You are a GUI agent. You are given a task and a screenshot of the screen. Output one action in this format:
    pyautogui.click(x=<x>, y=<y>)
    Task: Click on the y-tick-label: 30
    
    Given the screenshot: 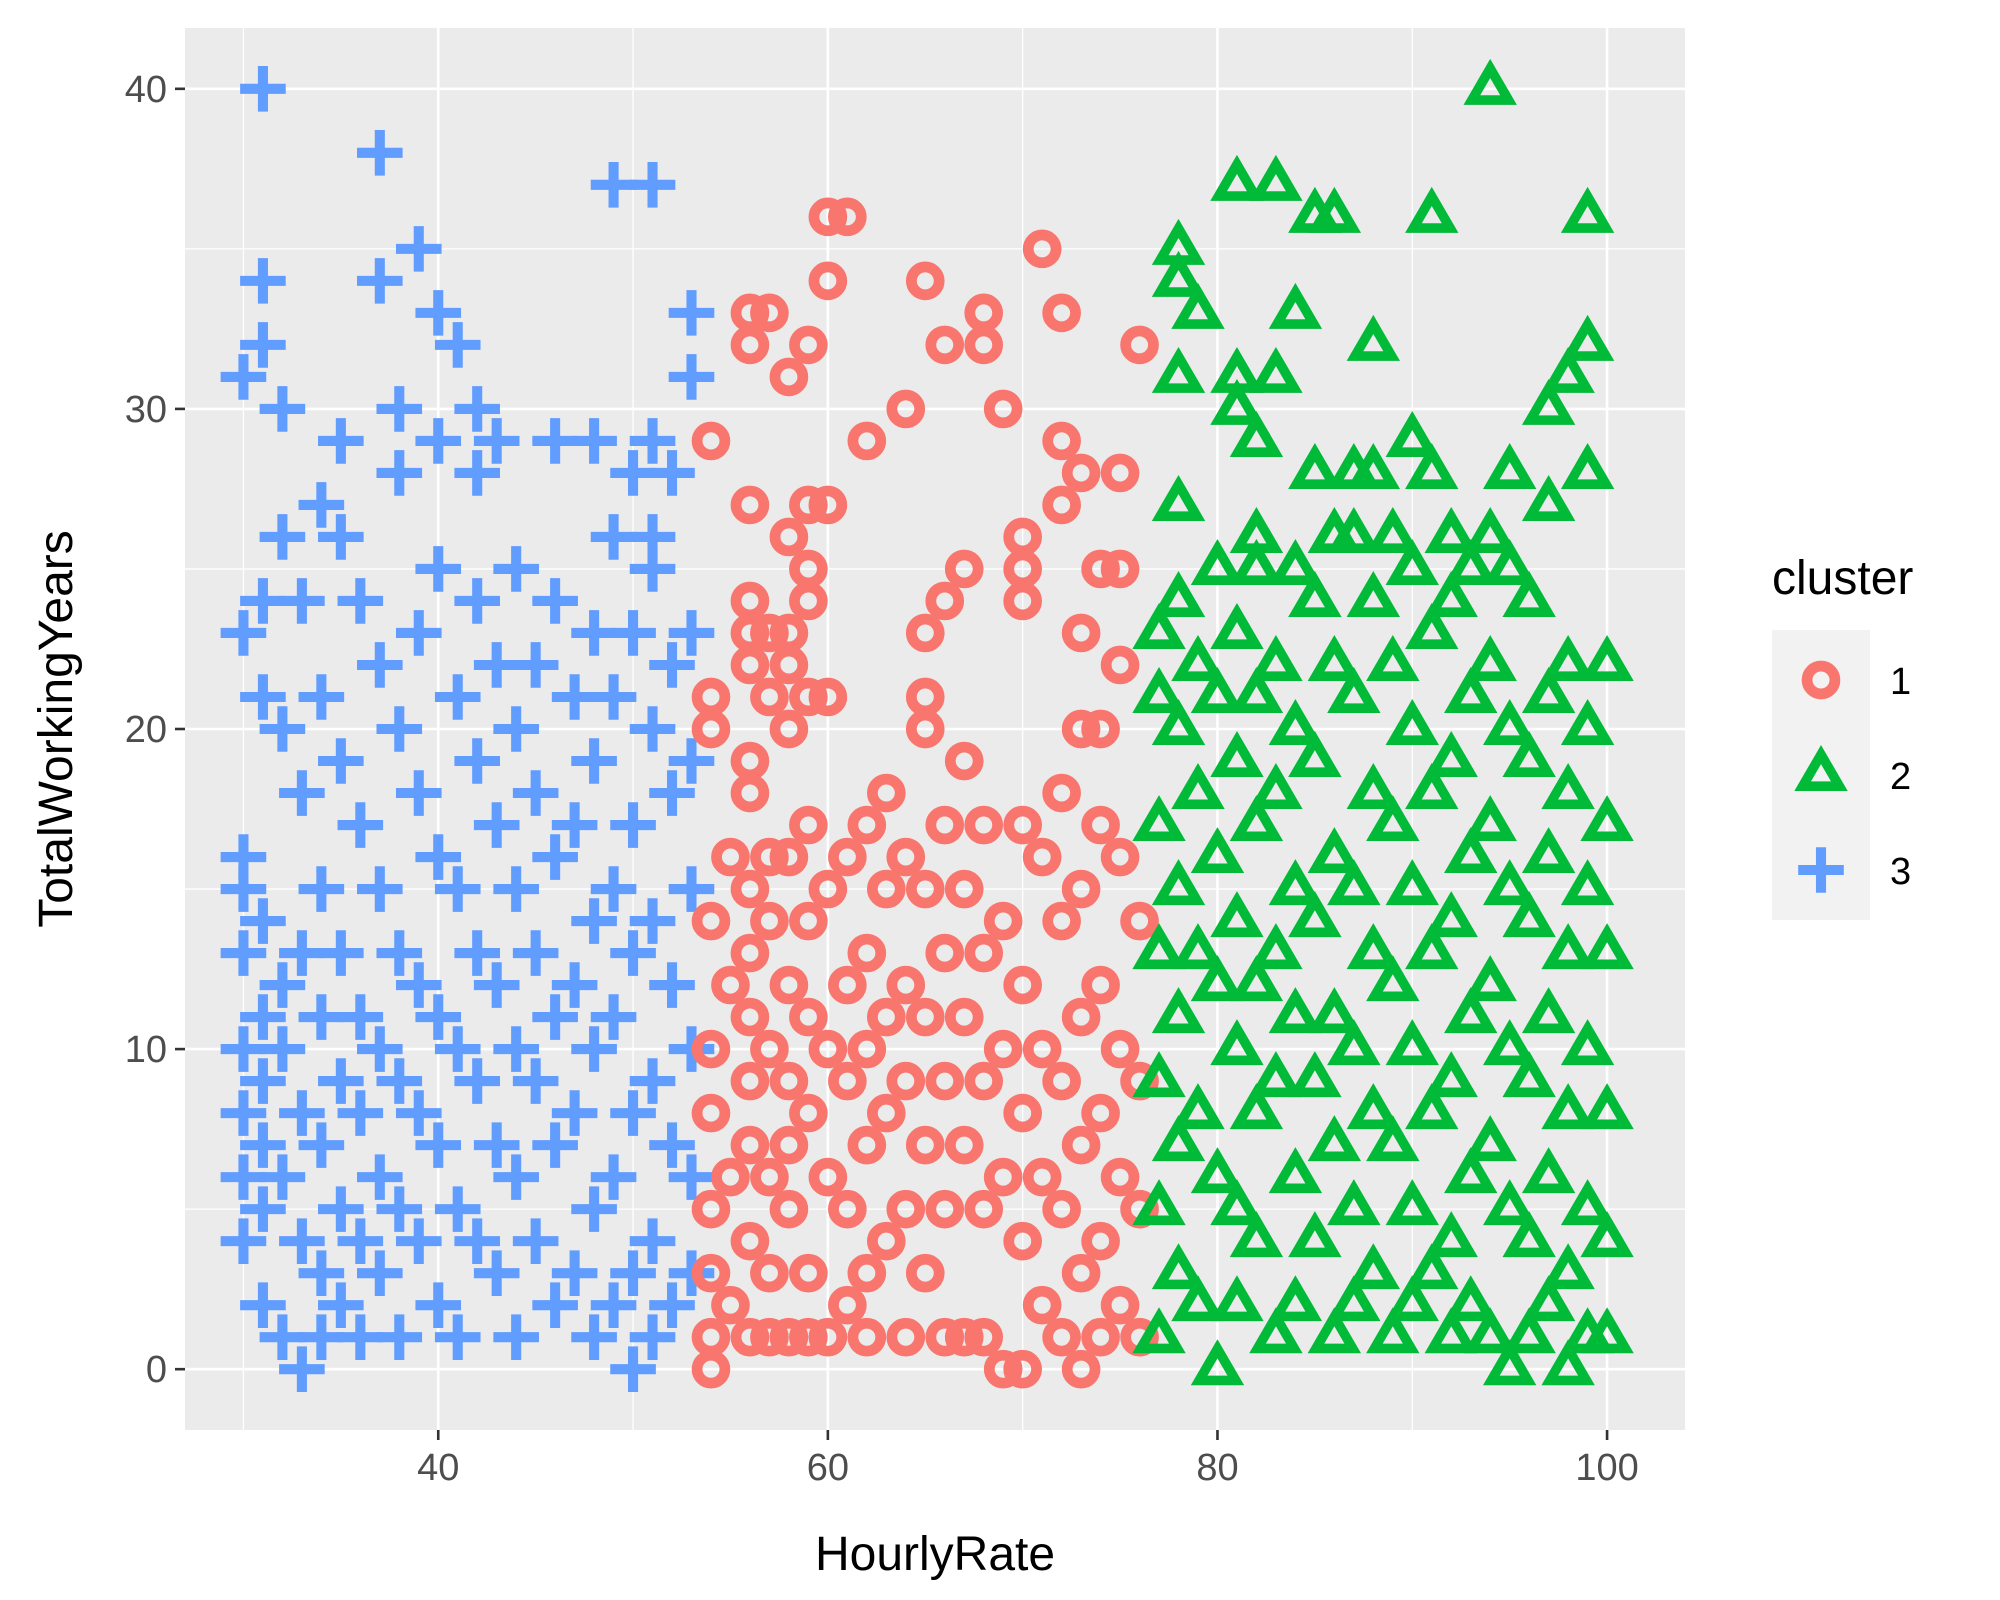 What is the action you would take?
    pyautogui.click(x=146, y=410)
    